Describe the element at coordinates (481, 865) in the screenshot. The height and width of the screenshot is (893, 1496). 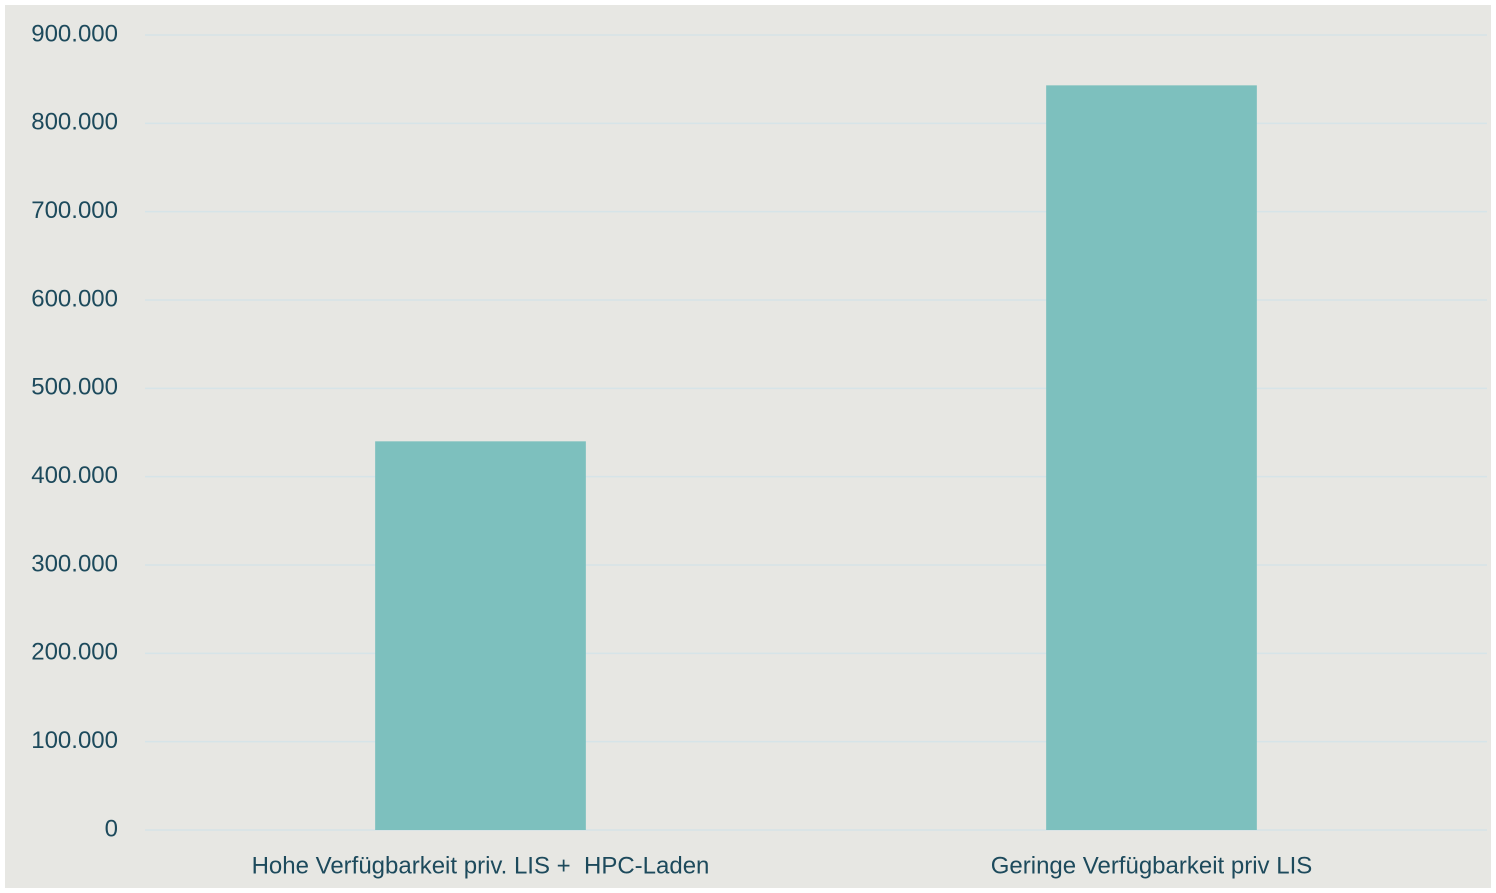
I see `x-tick-label: Hohe Verfügbarkeit priv. LIS + HPC-Laden` at that location.